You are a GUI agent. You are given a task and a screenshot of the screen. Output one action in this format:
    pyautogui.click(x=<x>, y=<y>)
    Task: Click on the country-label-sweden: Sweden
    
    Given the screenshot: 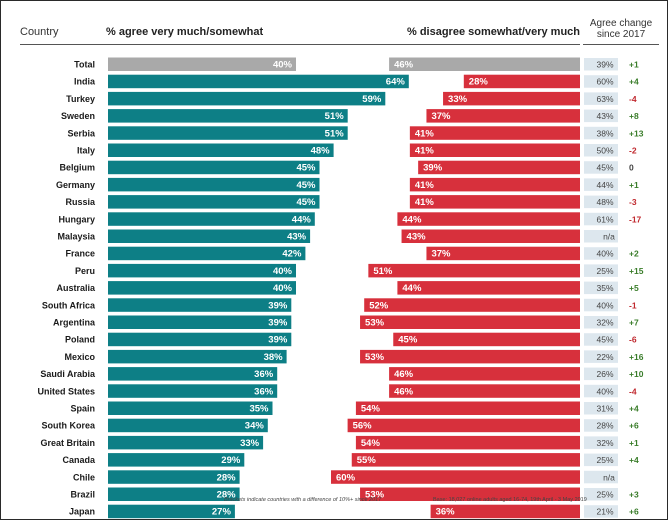 What is the action you would take?
    pyautogui.click(x=78, y=116)
    